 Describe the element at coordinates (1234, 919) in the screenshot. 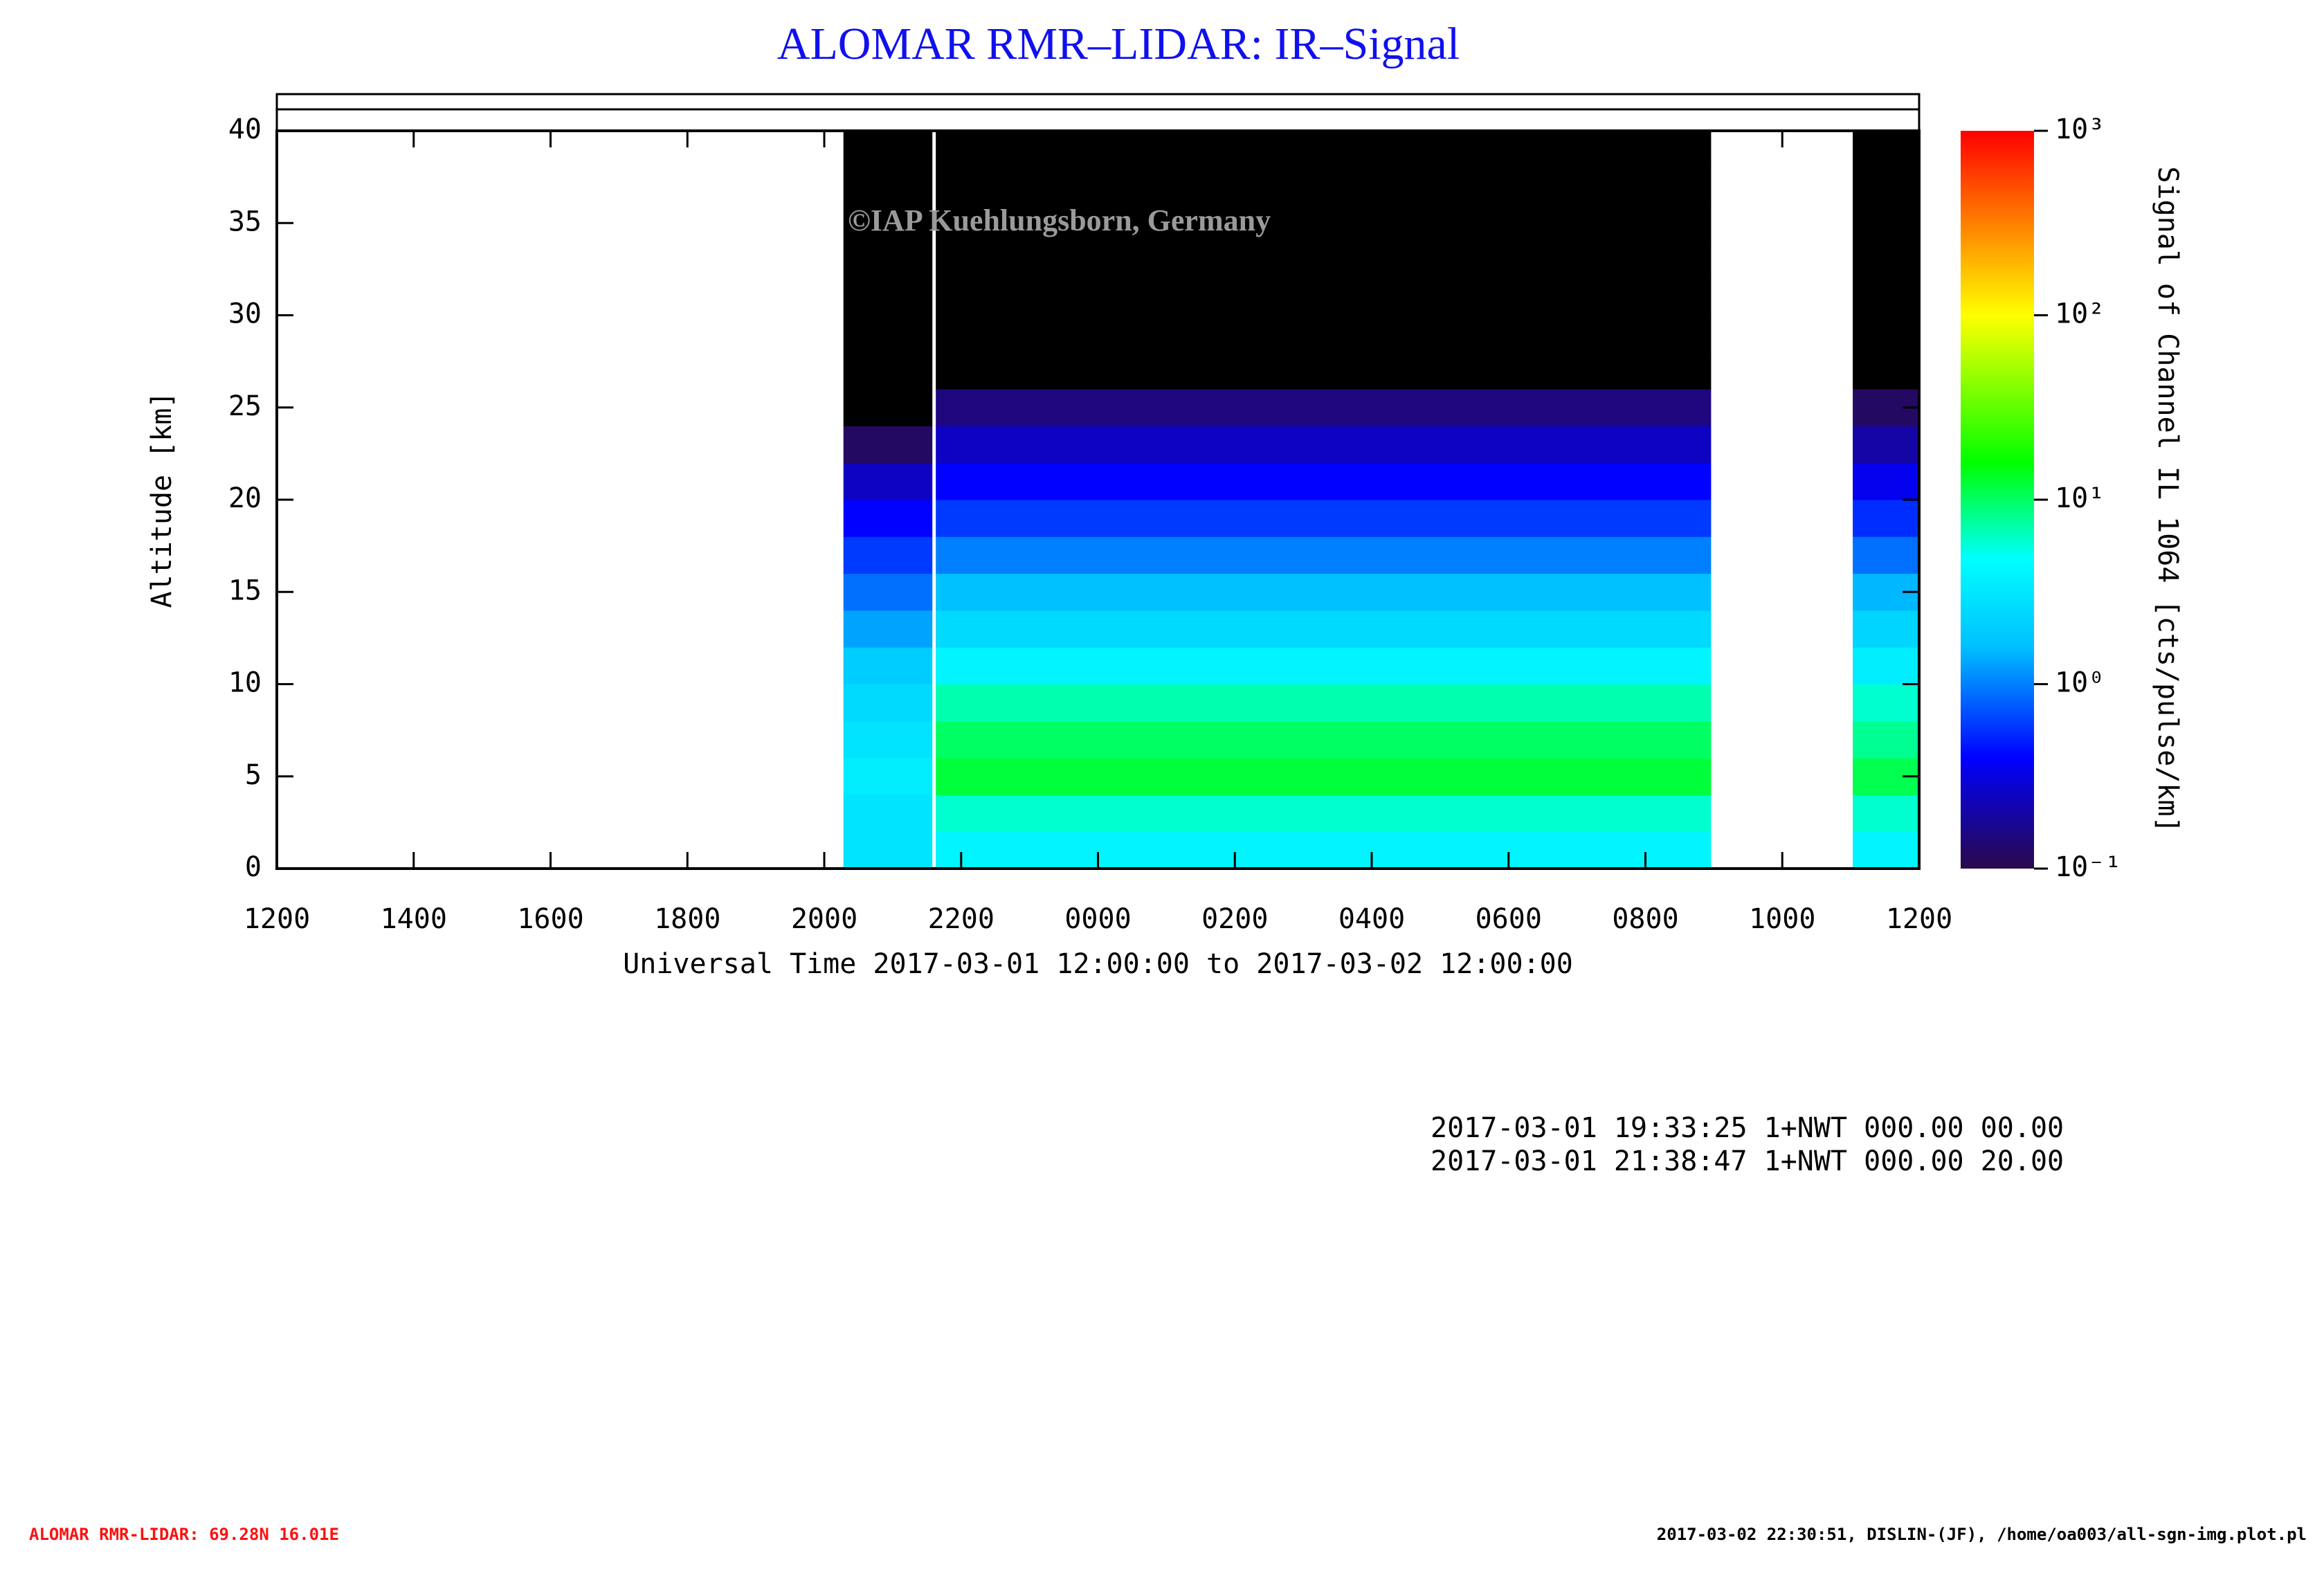

I see `x-tick-label: 0200` at that location.